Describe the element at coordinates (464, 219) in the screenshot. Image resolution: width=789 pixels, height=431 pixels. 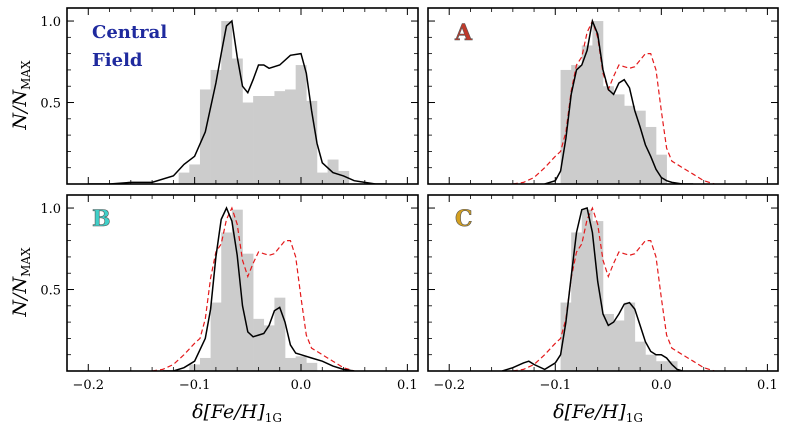
I see `panel-label-C: C` at that location.